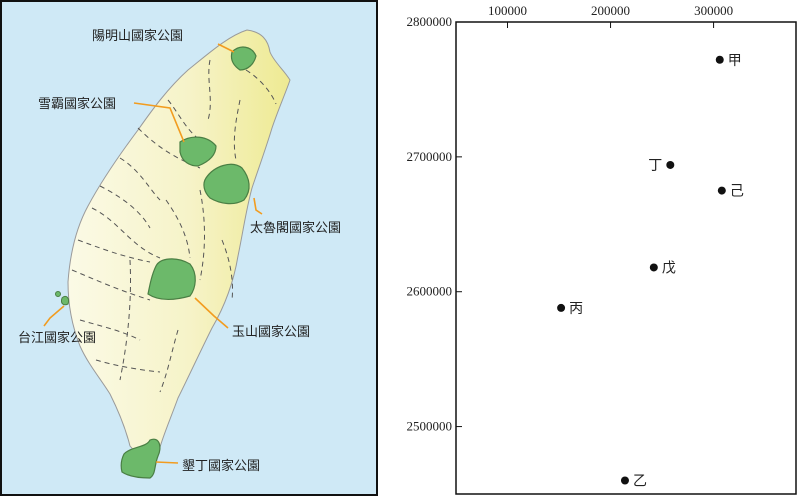 The height and width of the screenshot is (502, 800). What do you see at coordinates (737, 192) in the screenshot?
I see `point-label: 己` at bounding box center [737, 192].